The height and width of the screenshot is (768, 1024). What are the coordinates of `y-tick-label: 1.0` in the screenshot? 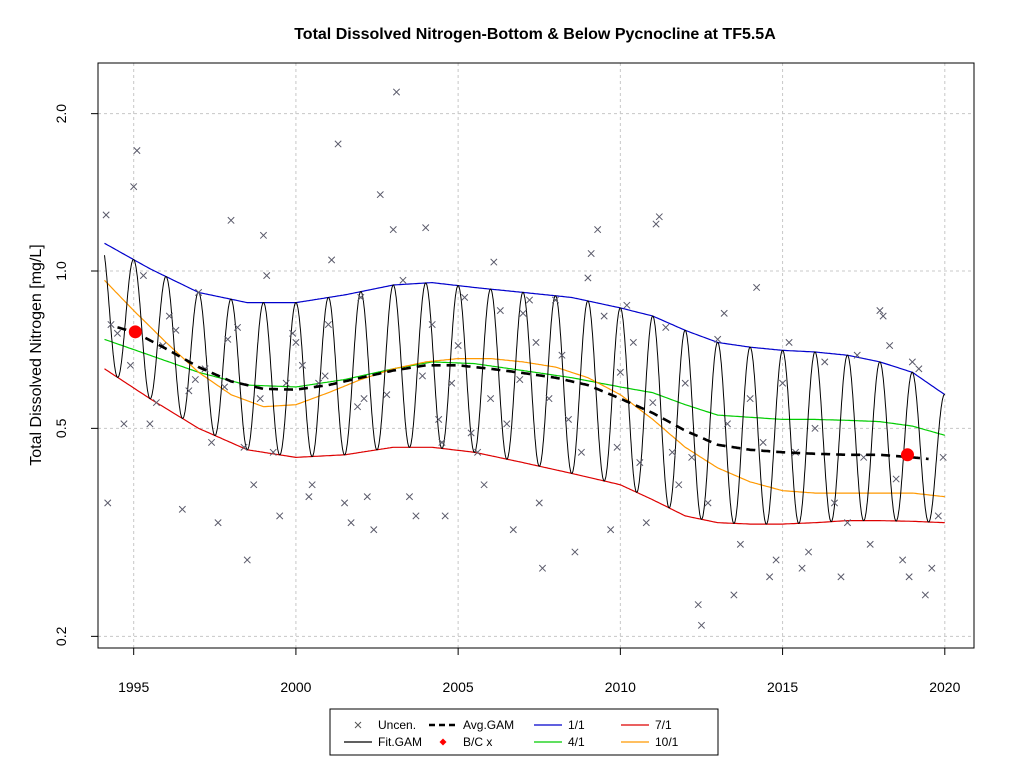 It's located at (61, 271).